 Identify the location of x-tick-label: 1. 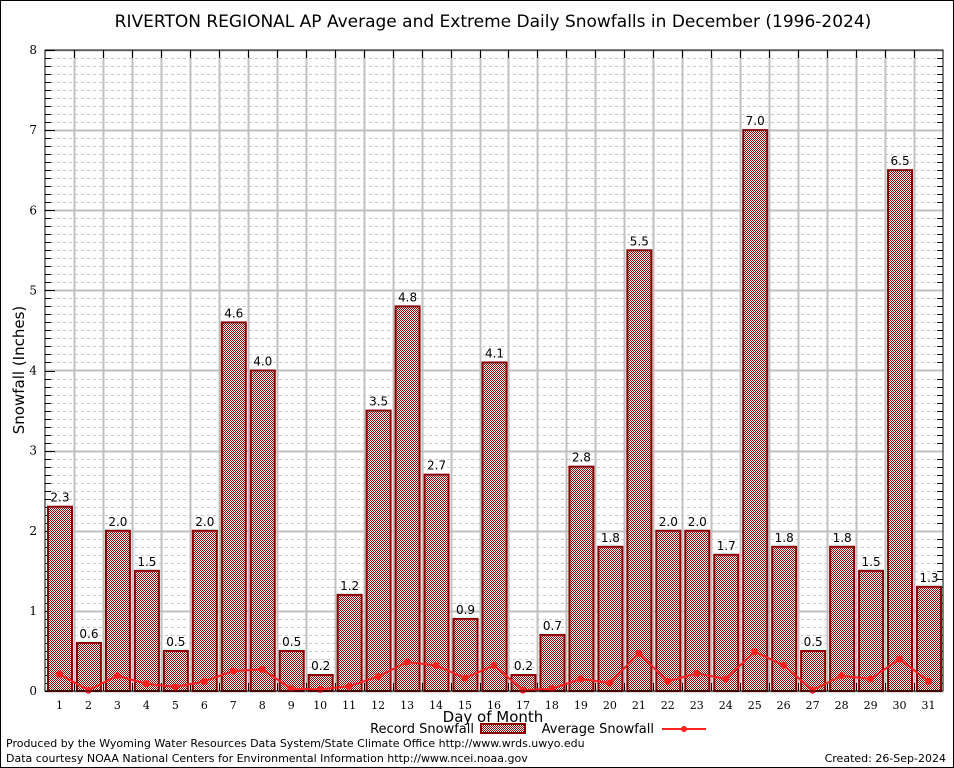
(59, 705).